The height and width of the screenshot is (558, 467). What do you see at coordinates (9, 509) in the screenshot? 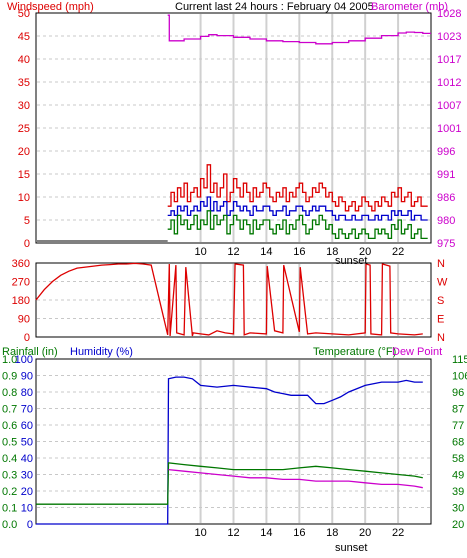
I see `ytick-rain-1: 0.1` at bounding box center [9, 509].